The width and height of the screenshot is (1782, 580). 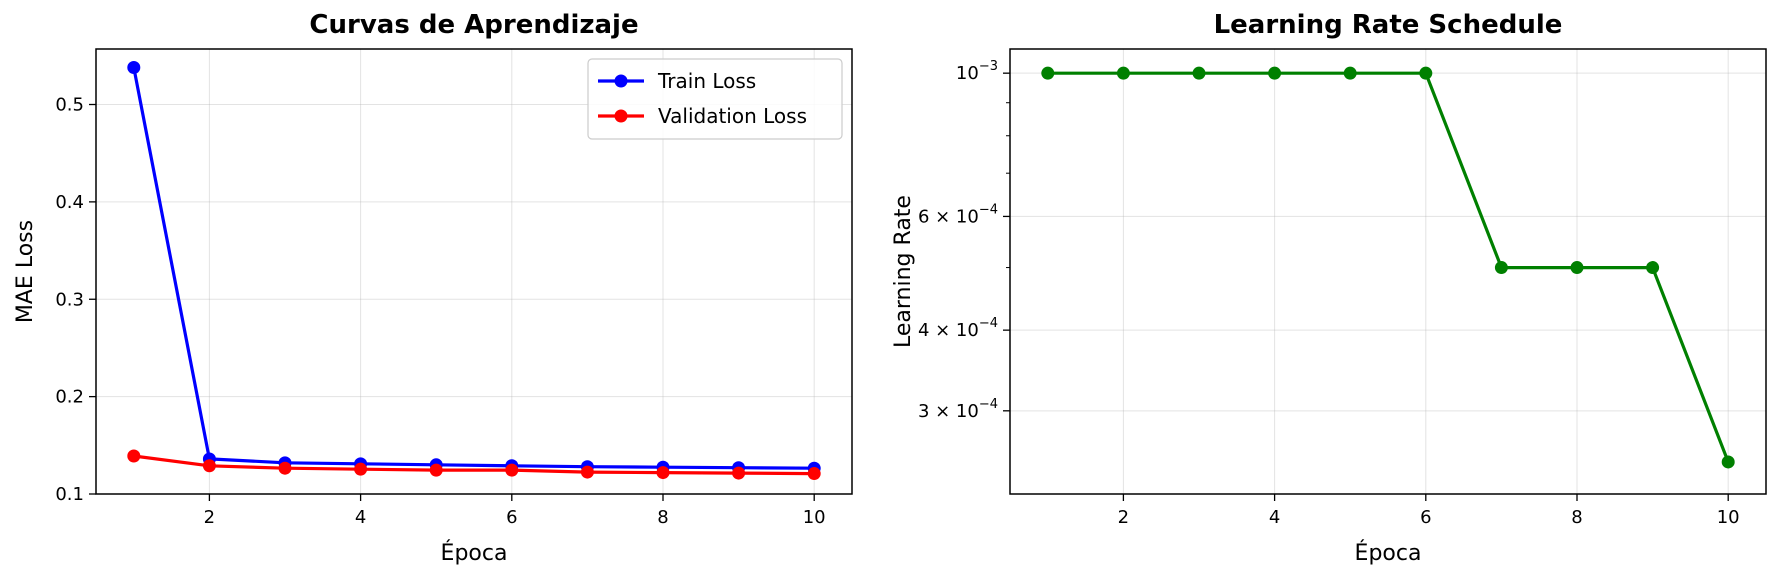 I want to click on legend-label: Validation Loss, so click(x=732, y=116).